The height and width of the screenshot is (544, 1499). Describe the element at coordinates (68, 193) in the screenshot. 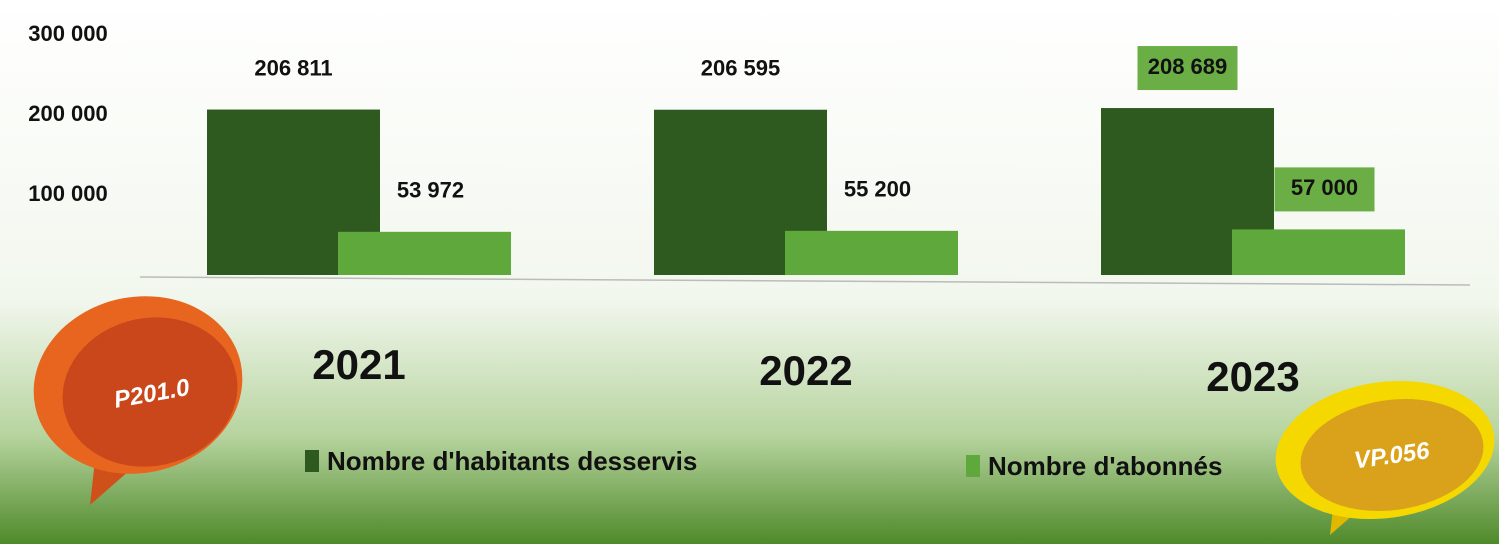

I see `y-tick-label: 100 000` at that location.